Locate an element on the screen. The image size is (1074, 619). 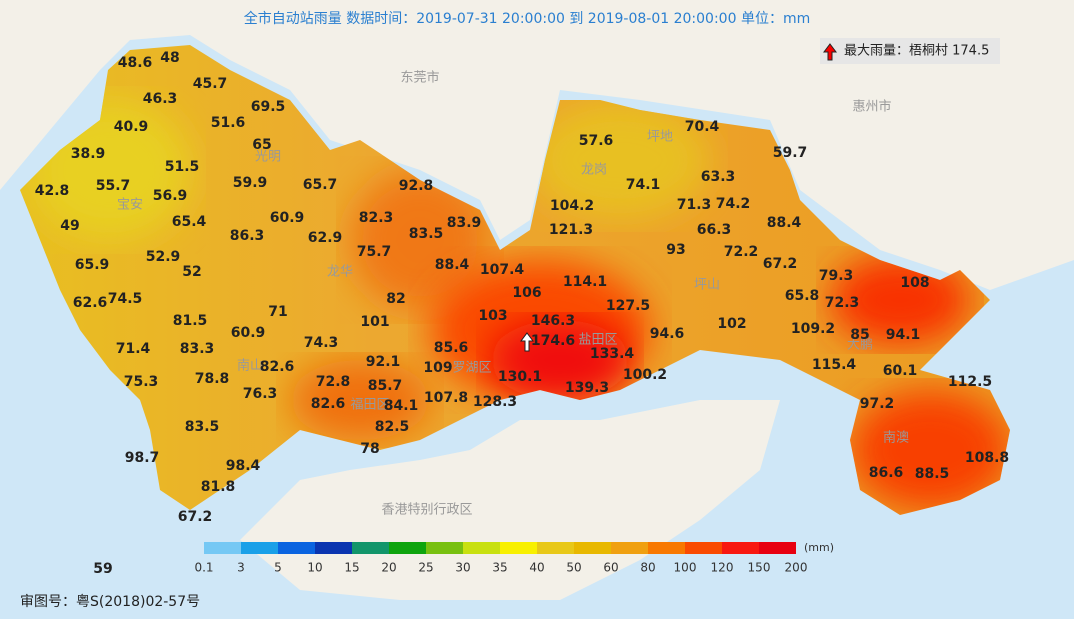
station-value: 67.2 is located at coordinates (195, 517).